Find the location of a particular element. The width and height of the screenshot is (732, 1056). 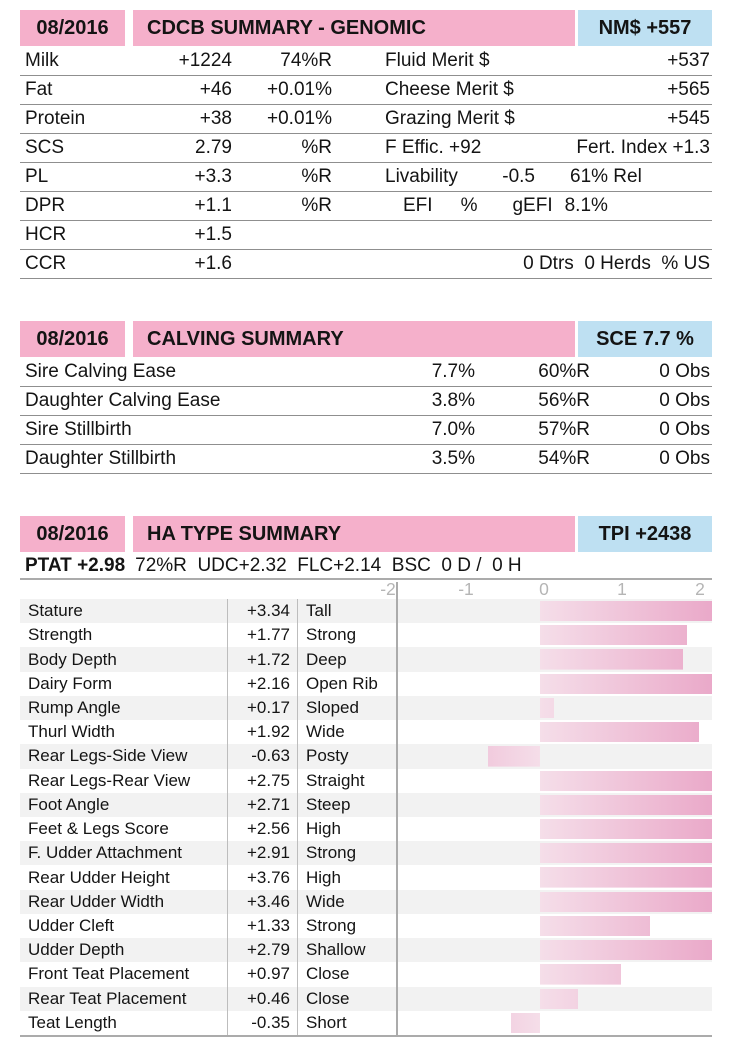

table-row-ccr: CCR +1.6 0 Dtrs 0 Herds % US is located at coordinates (366, 264).